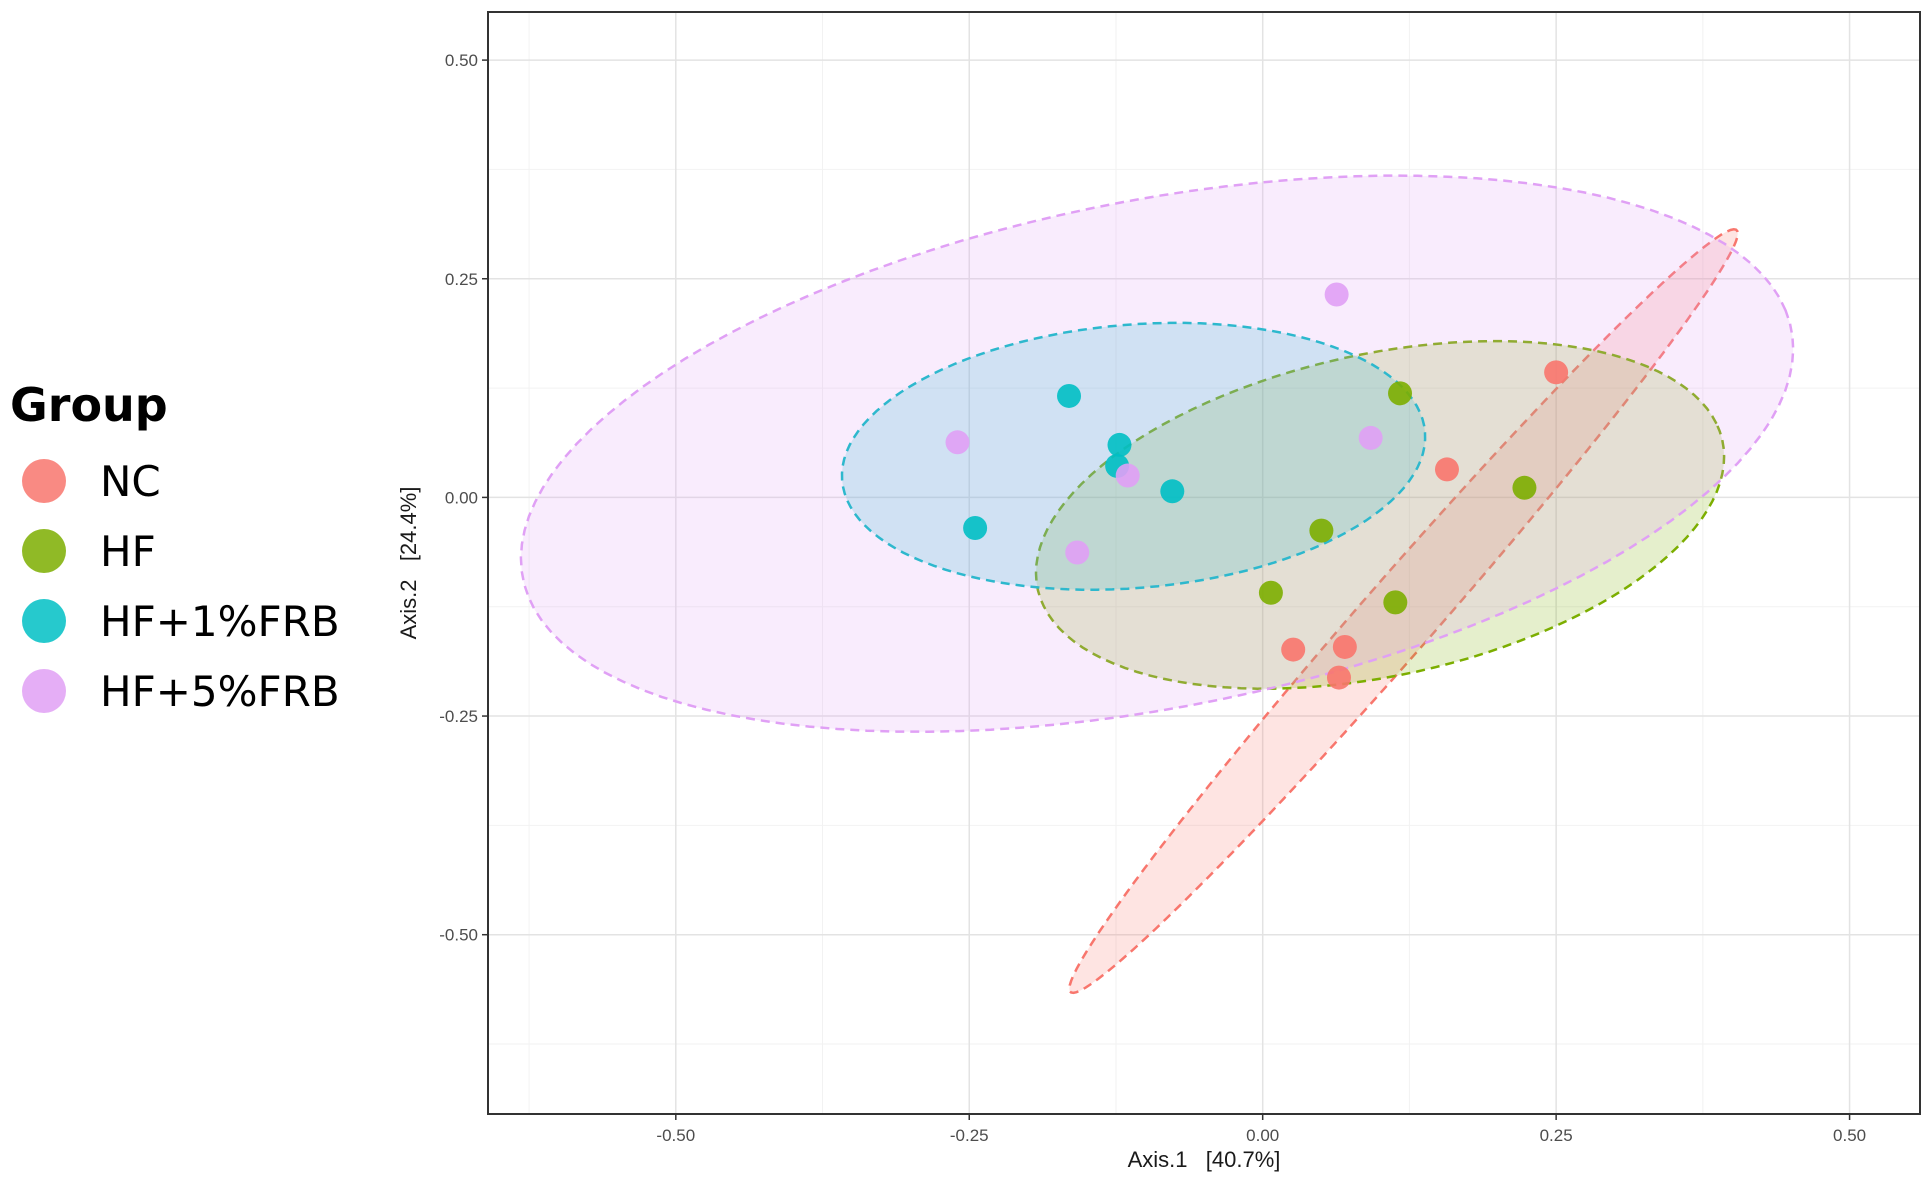  I want to click on legend-swatch-hf, so click(44, 551).